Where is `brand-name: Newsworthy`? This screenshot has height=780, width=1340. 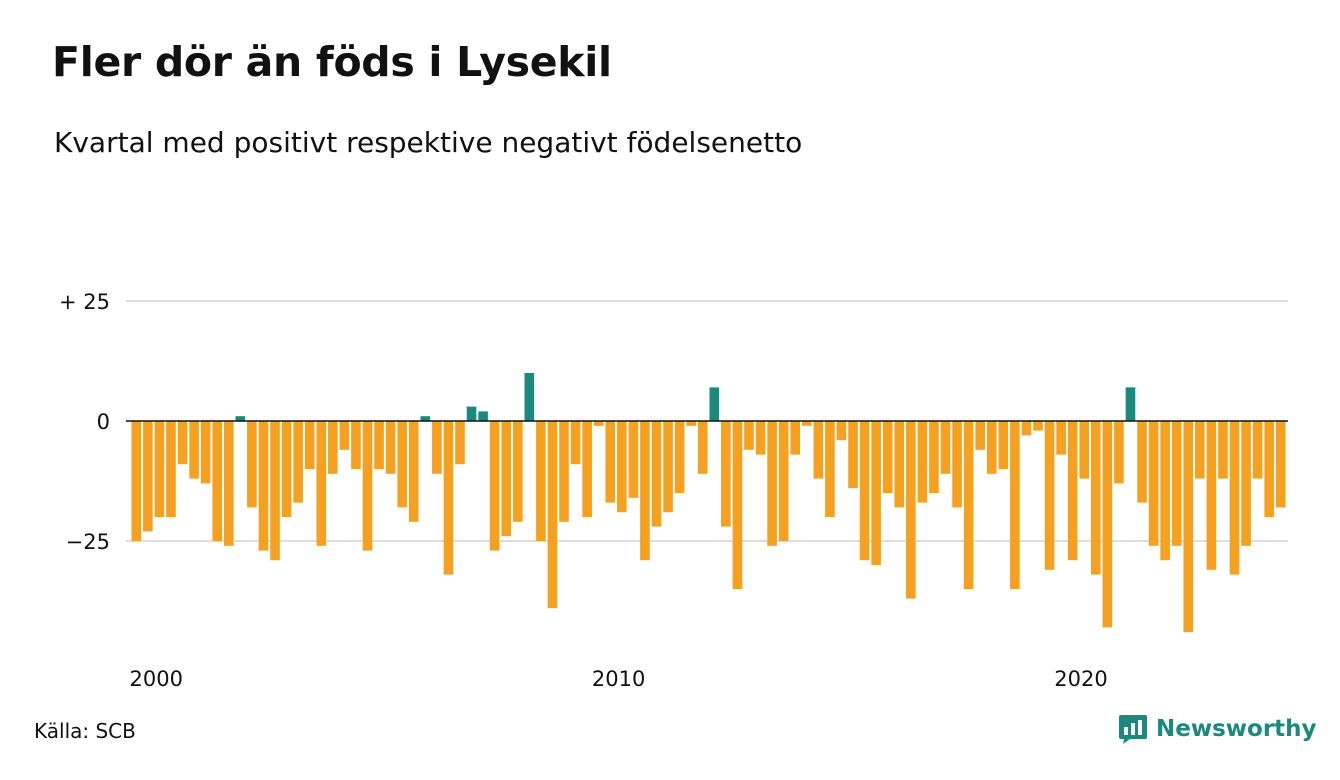 brand-name: Newsworthy is located at coordinates (1236, 729).